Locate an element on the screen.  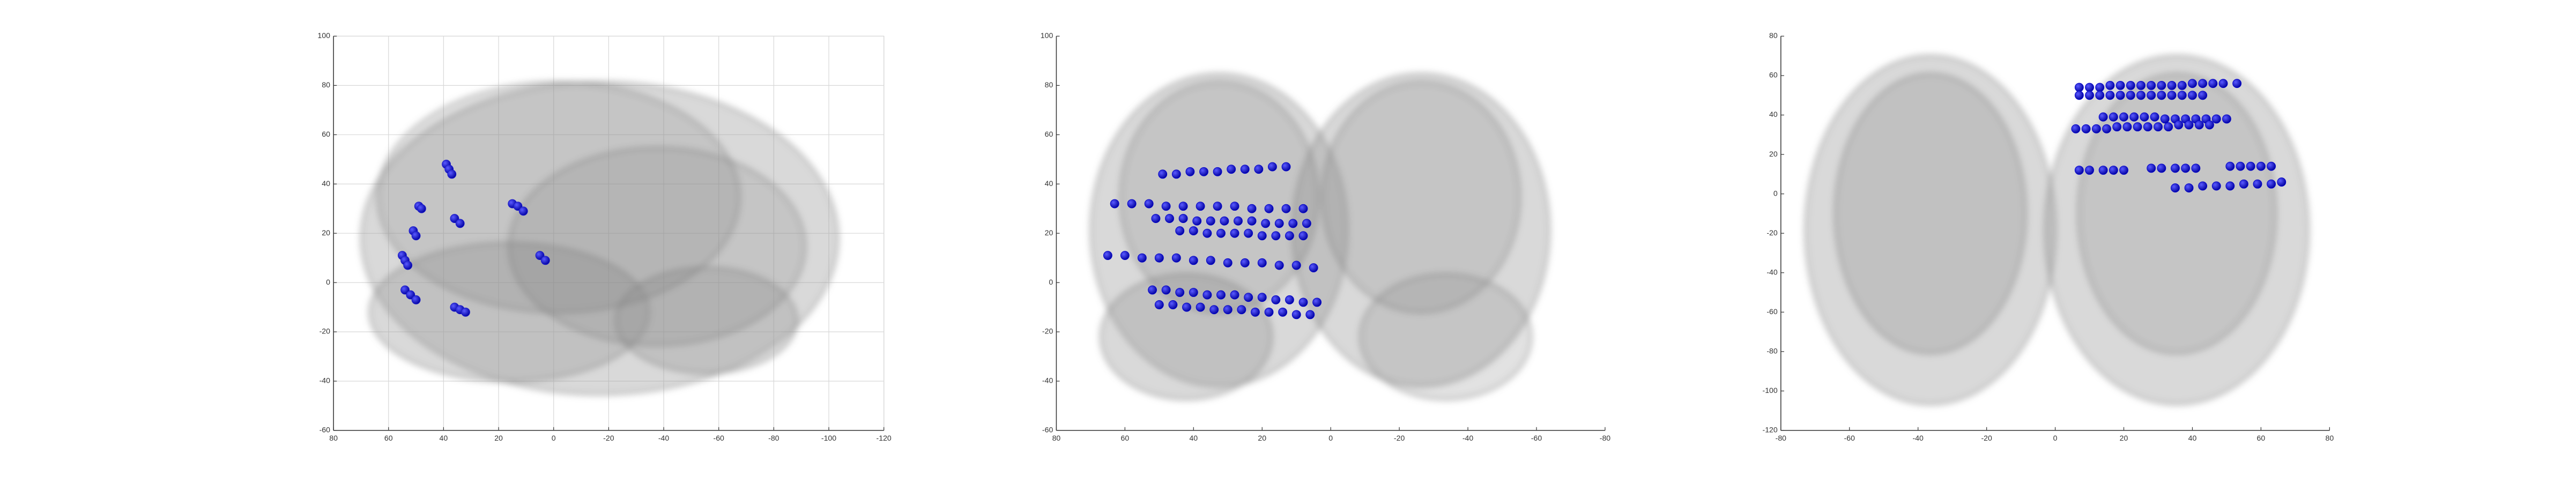
x-tick-label: -40 is located at coordinates (664, 438).